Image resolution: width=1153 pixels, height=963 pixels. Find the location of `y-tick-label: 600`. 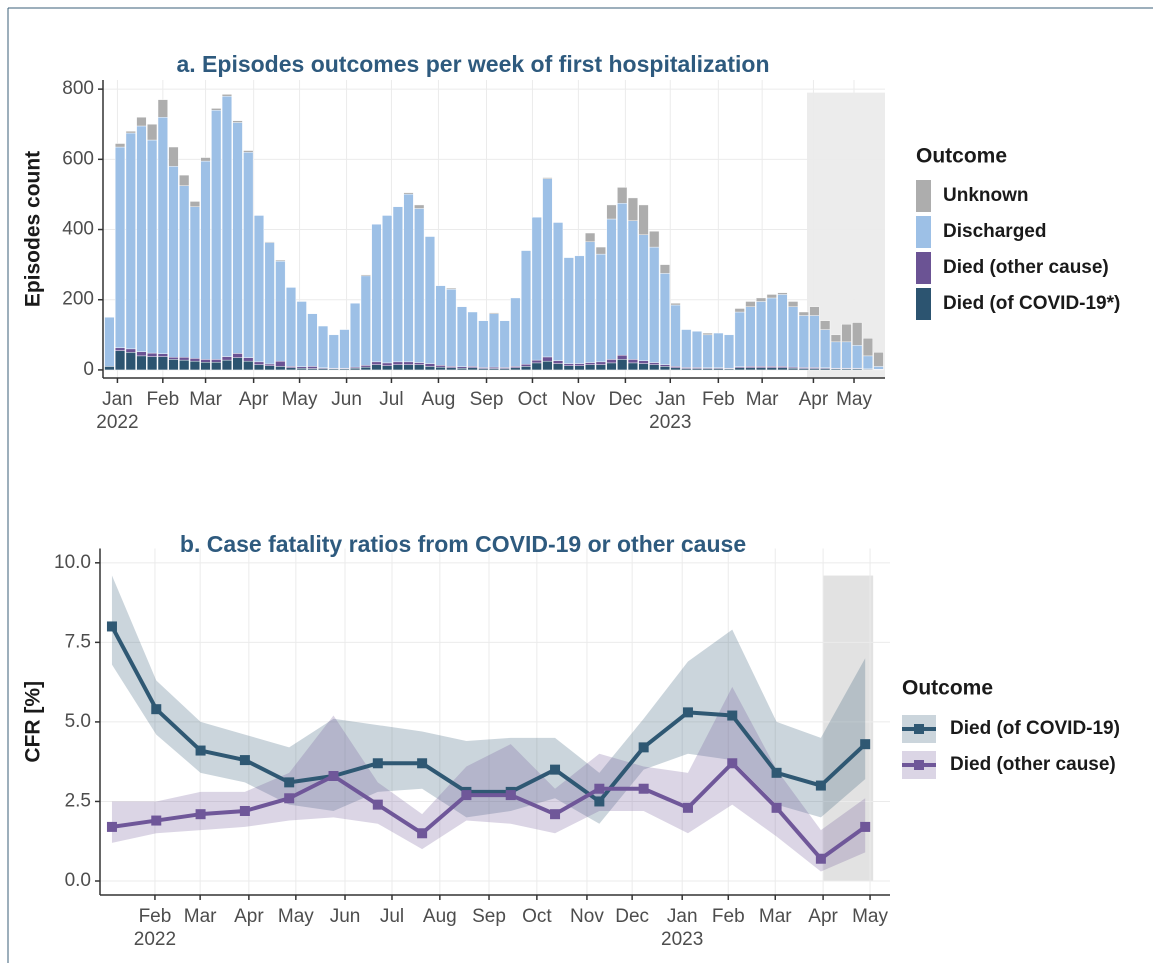

y-tick-label: 600 is located at coordinates (78, 158).